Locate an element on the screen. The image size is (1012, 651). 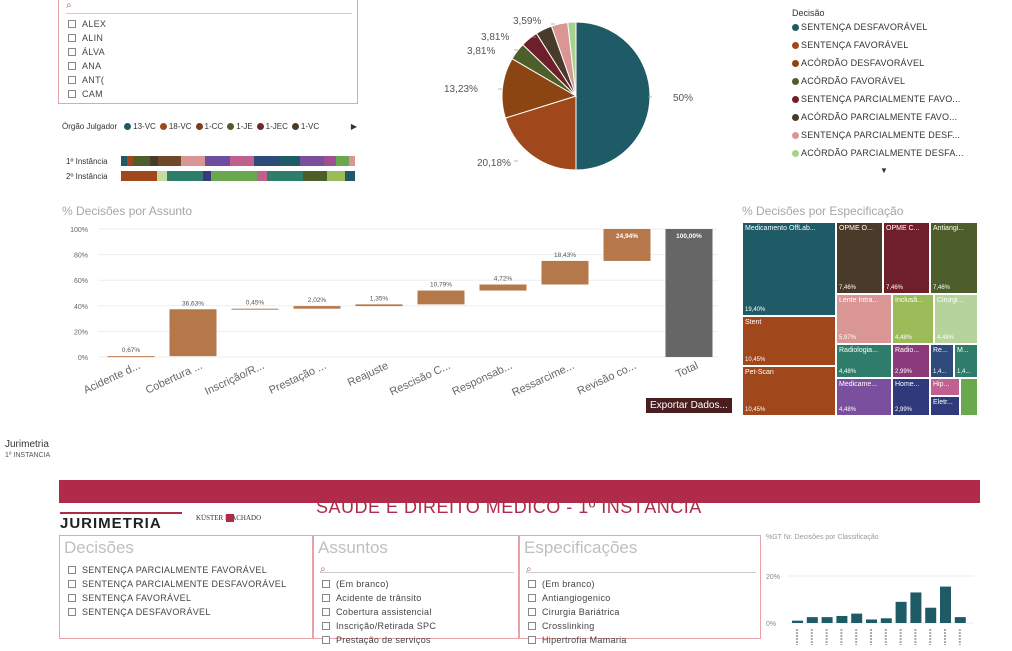
especificacao-item: Antiangiogenico is located at coordinates (577, 598).